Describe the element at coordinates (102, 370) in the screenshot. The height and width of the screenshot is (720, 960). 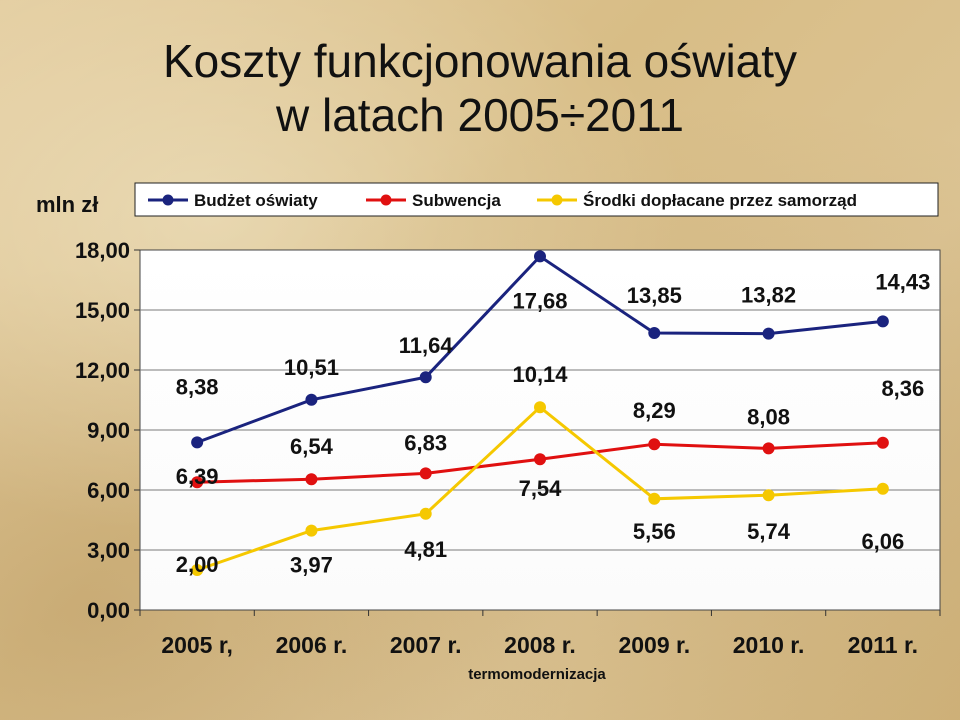
I see `y-tick-label: 12,00` at that location.